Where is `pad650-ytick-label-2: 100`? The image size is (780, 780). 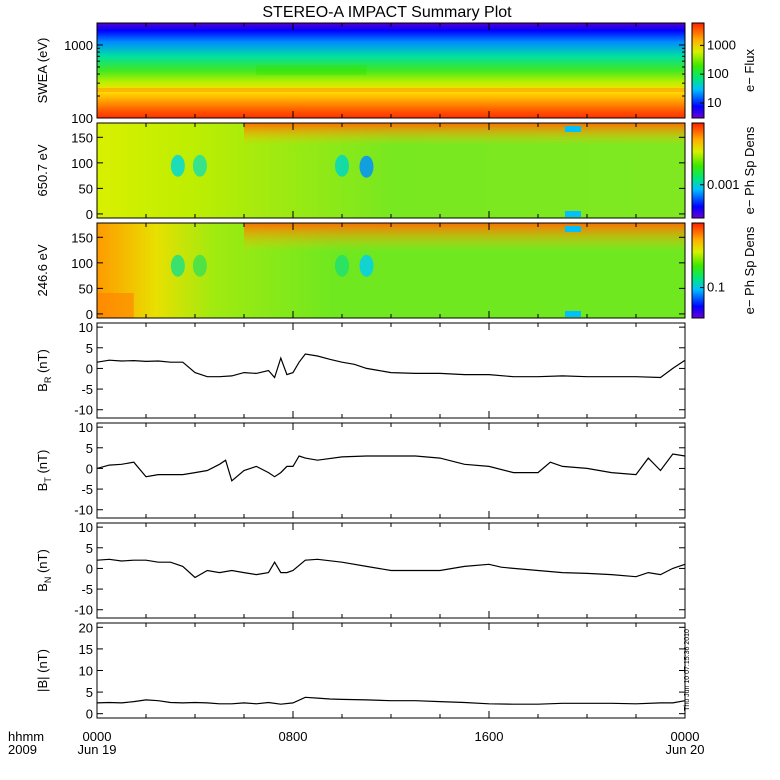 pad650-ytick-label-2: 100 is located at coordinates (82, 163).